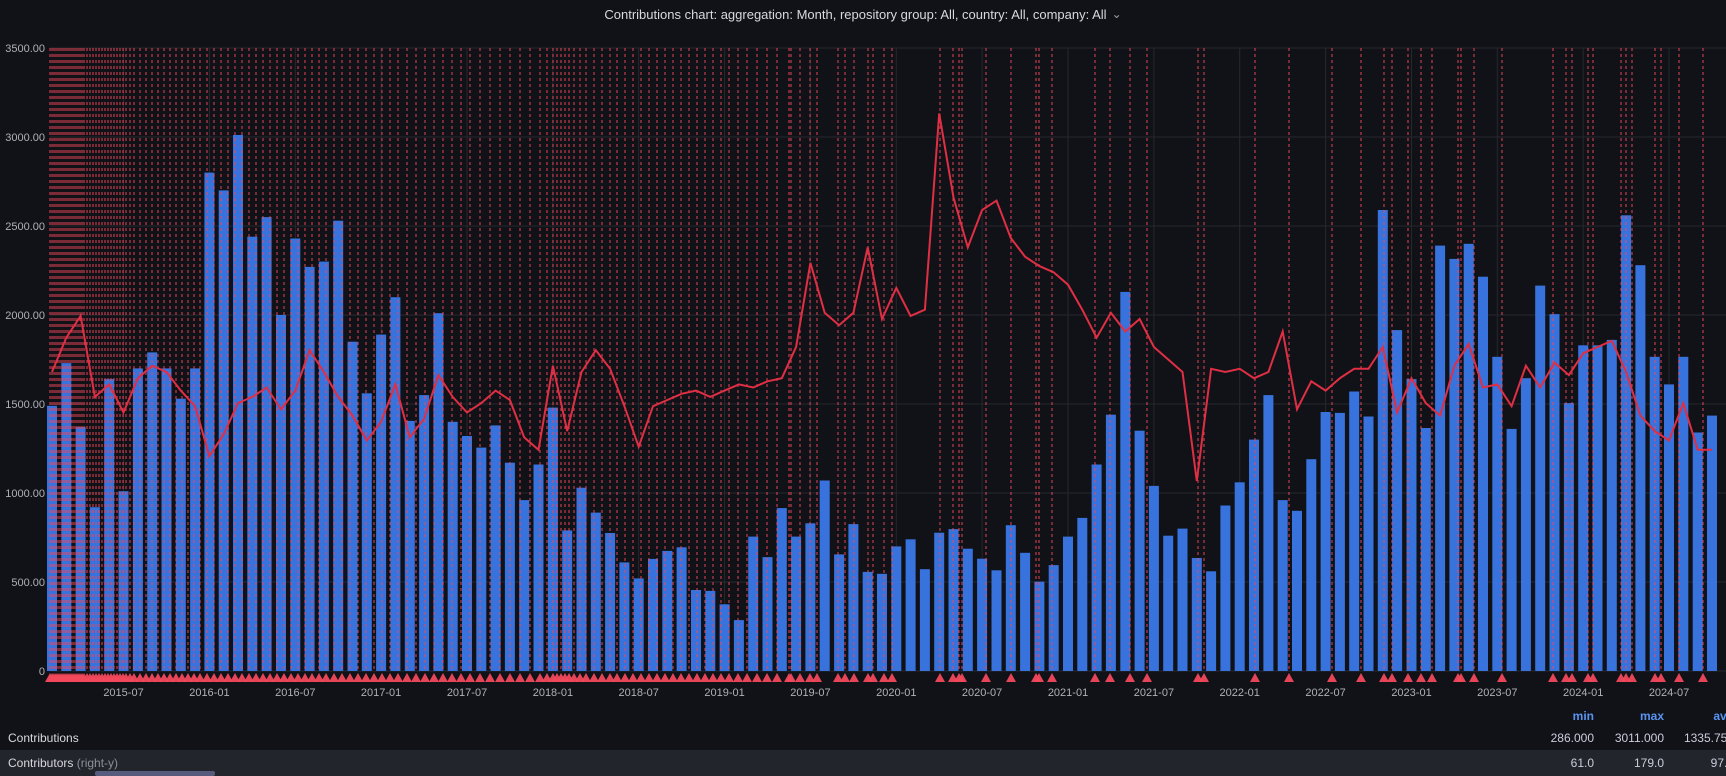 The width and height of the screenshot is (1726, 776). Describe the element at coordinates (155, 773) in the screenshot. I see `horizontal-scrollbar-thumb` at that location.